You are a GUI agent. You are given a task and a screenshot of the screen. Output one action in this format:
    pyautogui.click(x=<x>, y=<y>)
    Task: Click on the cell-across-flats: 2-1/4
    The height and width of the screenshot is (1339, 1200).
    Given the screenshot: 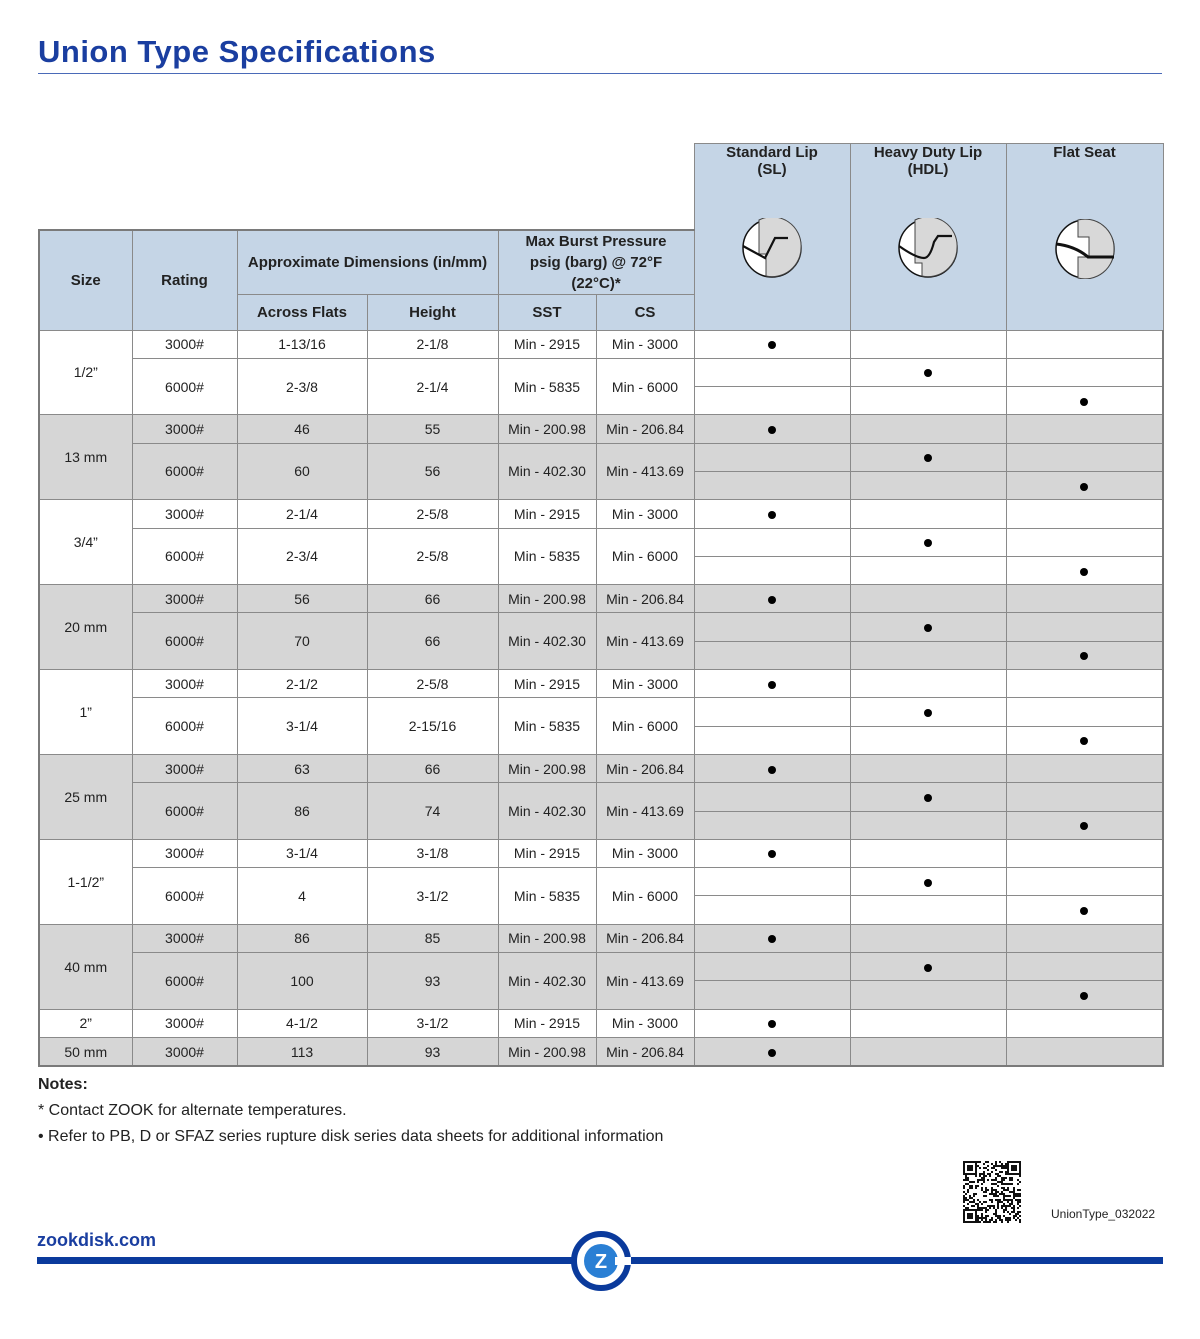 What is the action you would take?
    pyautogui.click(x=302, y=514)
    